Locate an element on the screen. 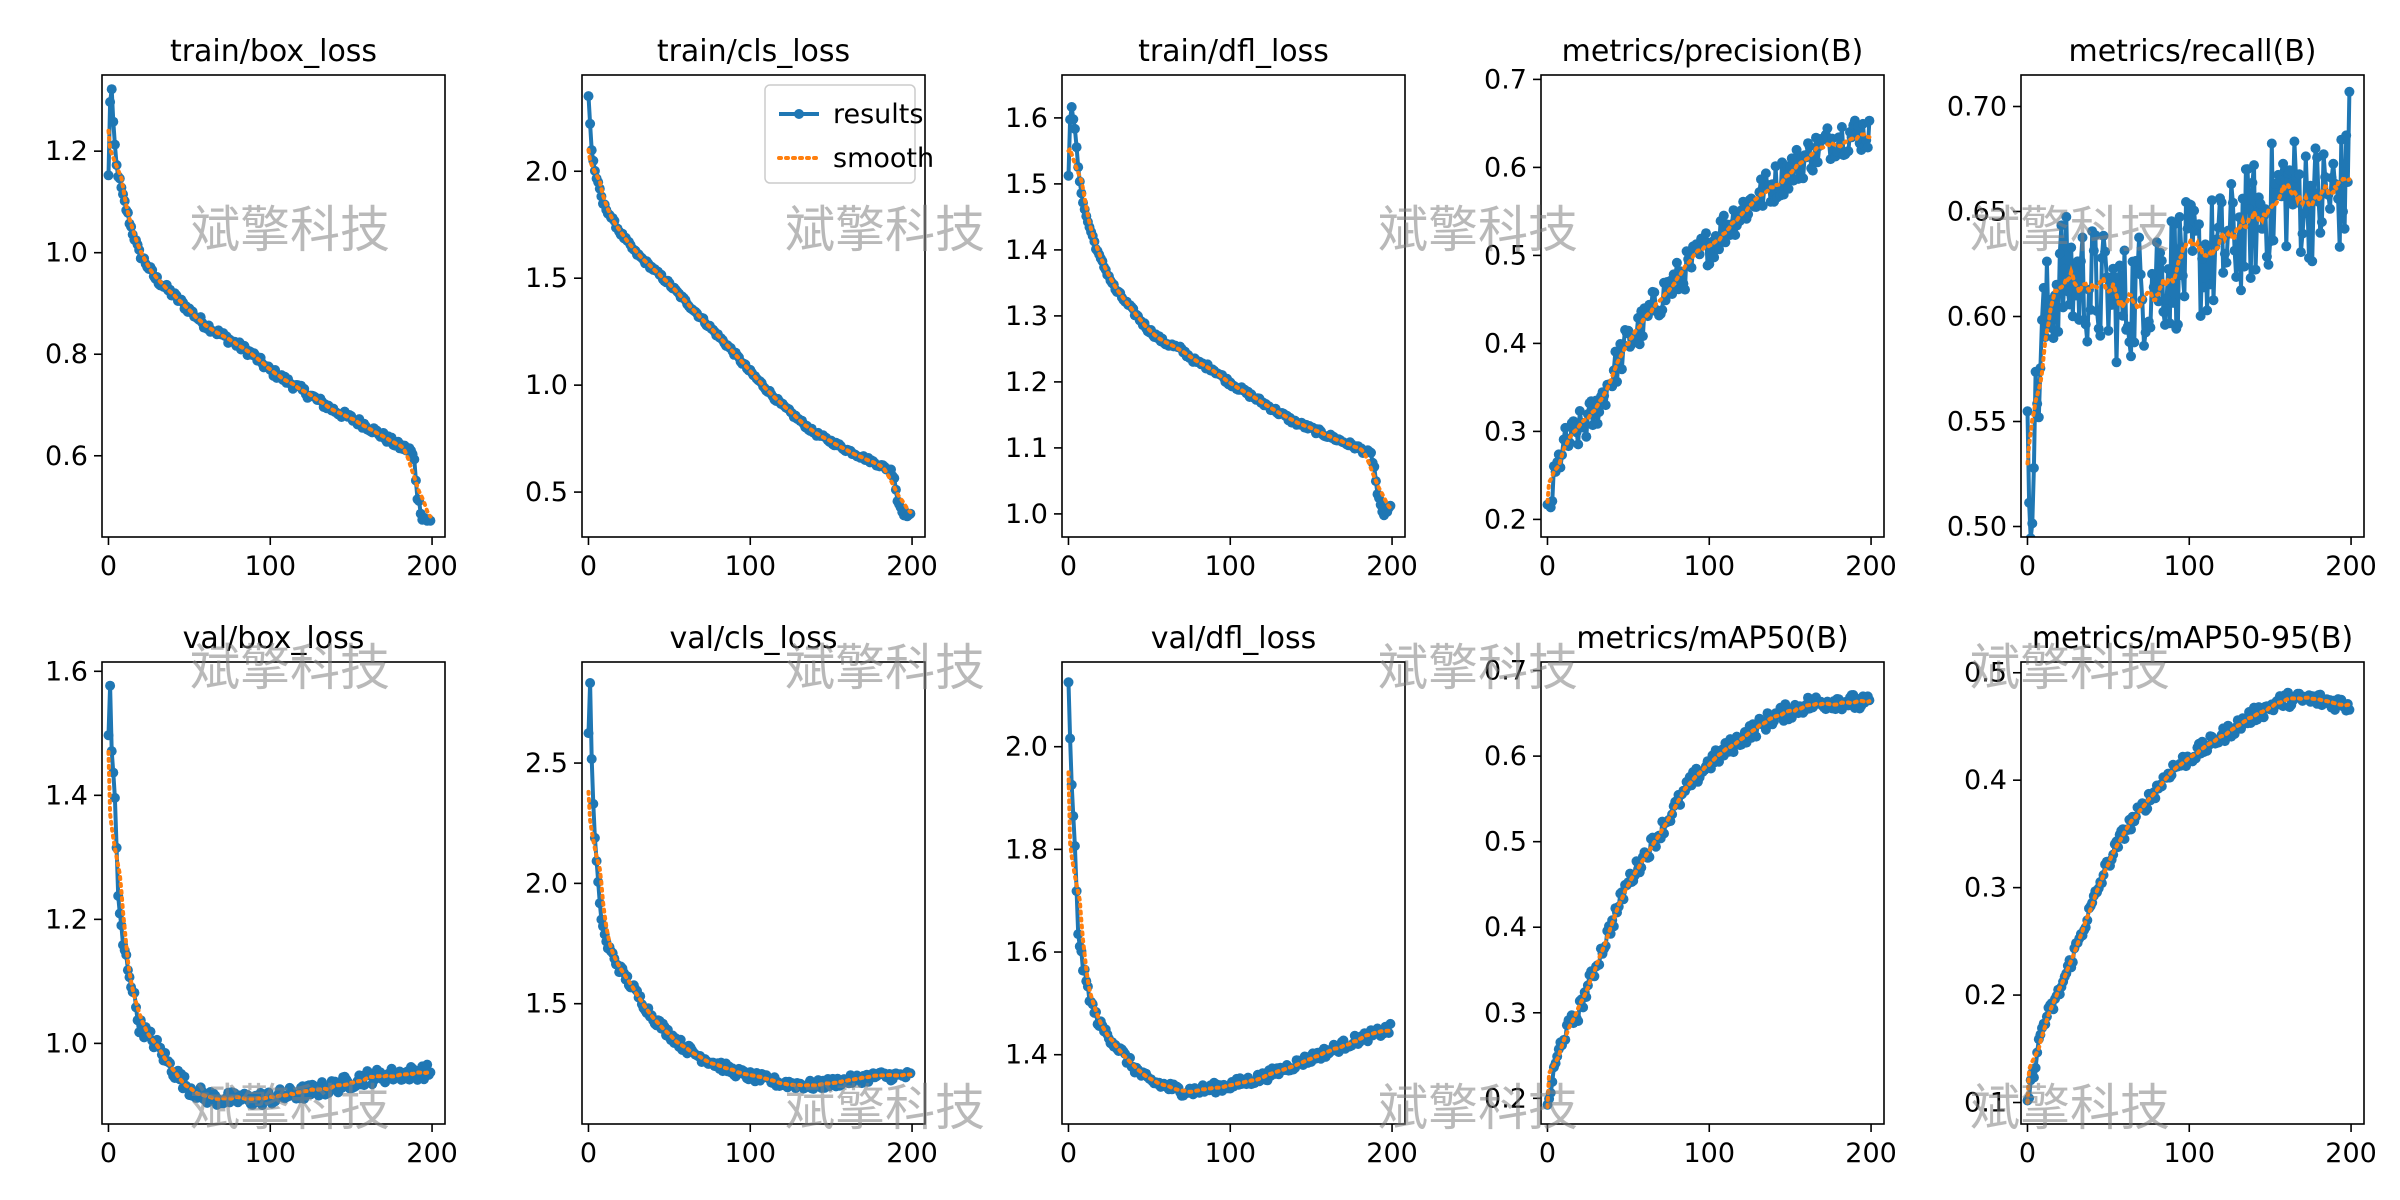  y-tick-label: 1.4 is located at coordinates (1026, 250).